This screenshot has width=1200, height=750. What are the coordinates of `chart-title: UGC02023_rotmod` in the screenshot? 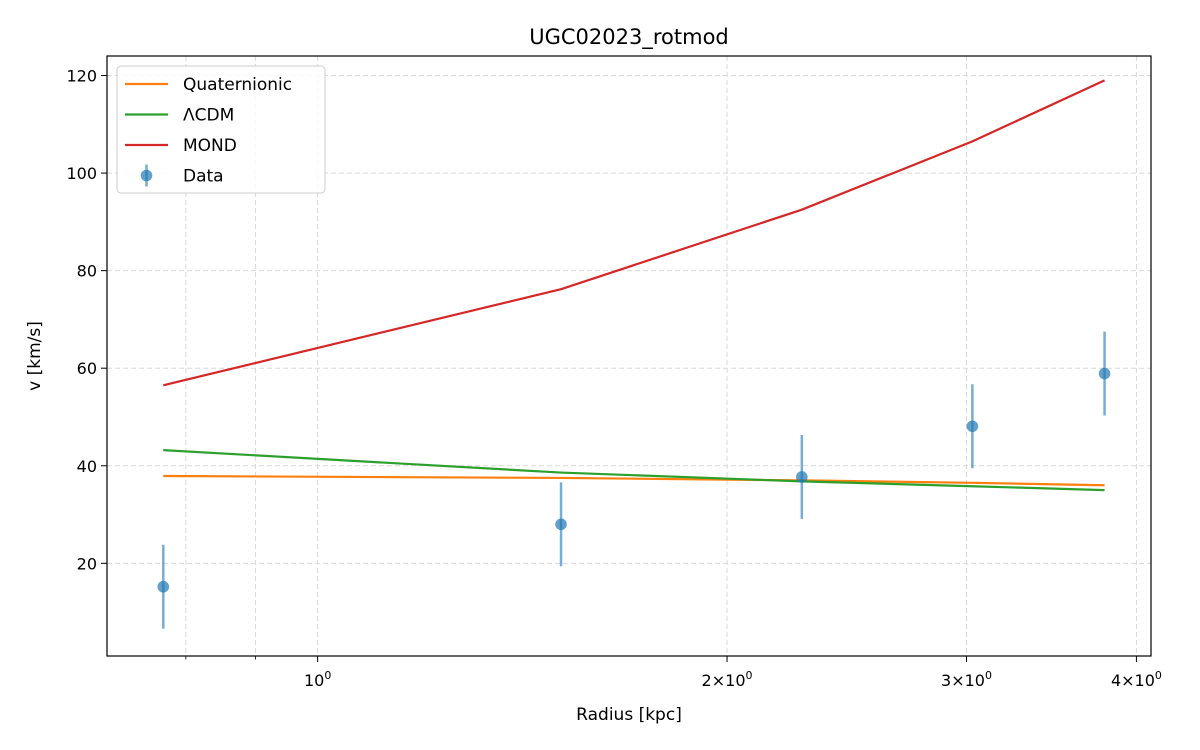 It's located at (629, 37).